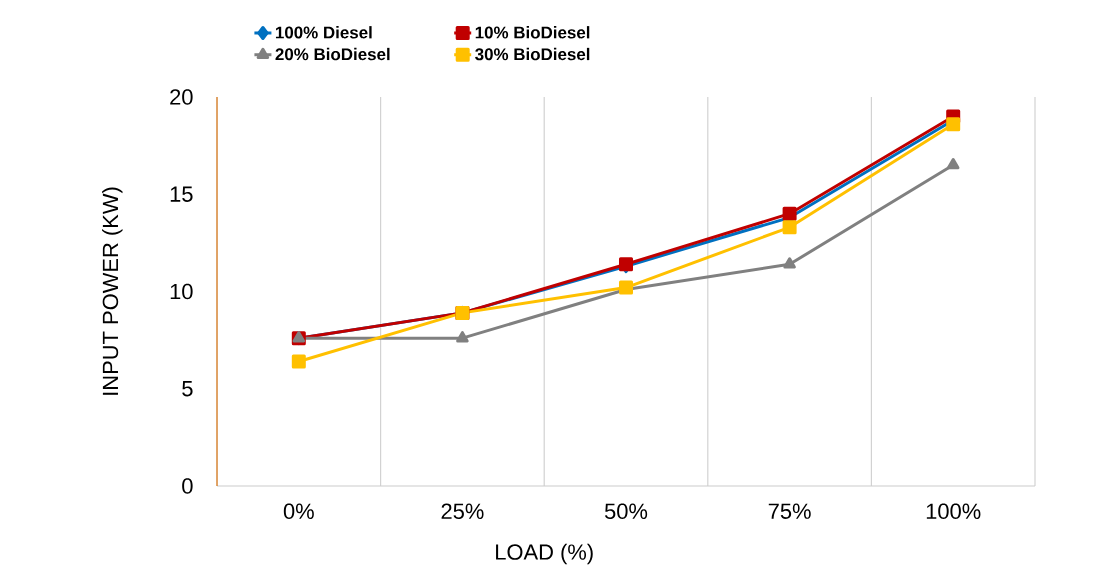 The width and height of the screenshot is (1098, 571). What do you see at coordinates (332, 54) in the screenshot?
I see `legend-label: 20% BioDiesel` at bounding box center [332, 54].